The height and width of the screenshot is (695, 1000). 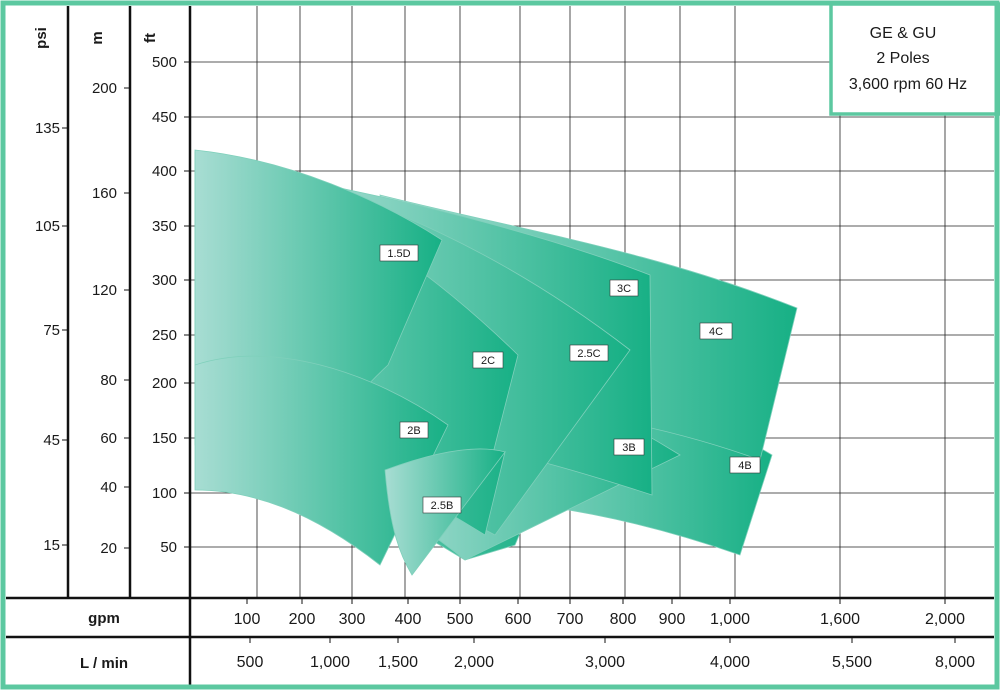 What do you see at coordinates (623, 619) in the screenshot?
I see `gpm-tick-7: 800` at bounding box center [623, 619].